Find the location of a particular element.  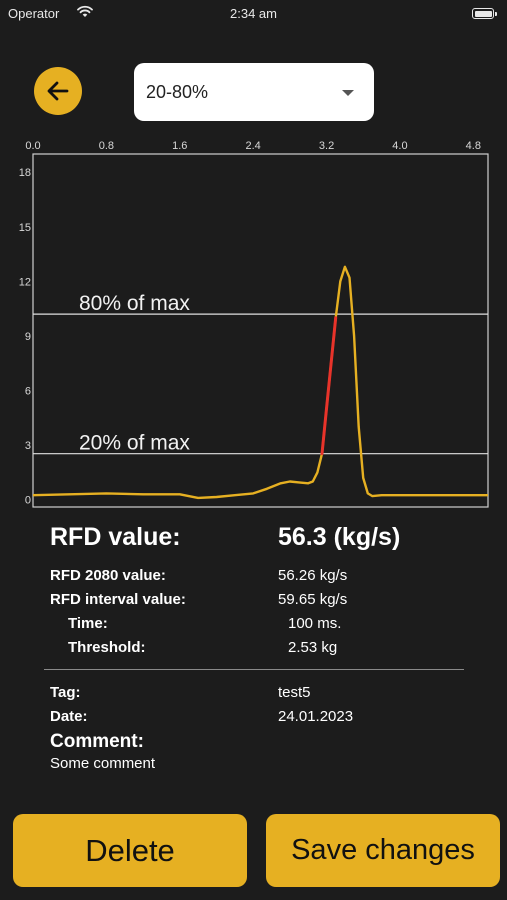

reference-line-label: 80% of max is located at coordinates (134, 303).